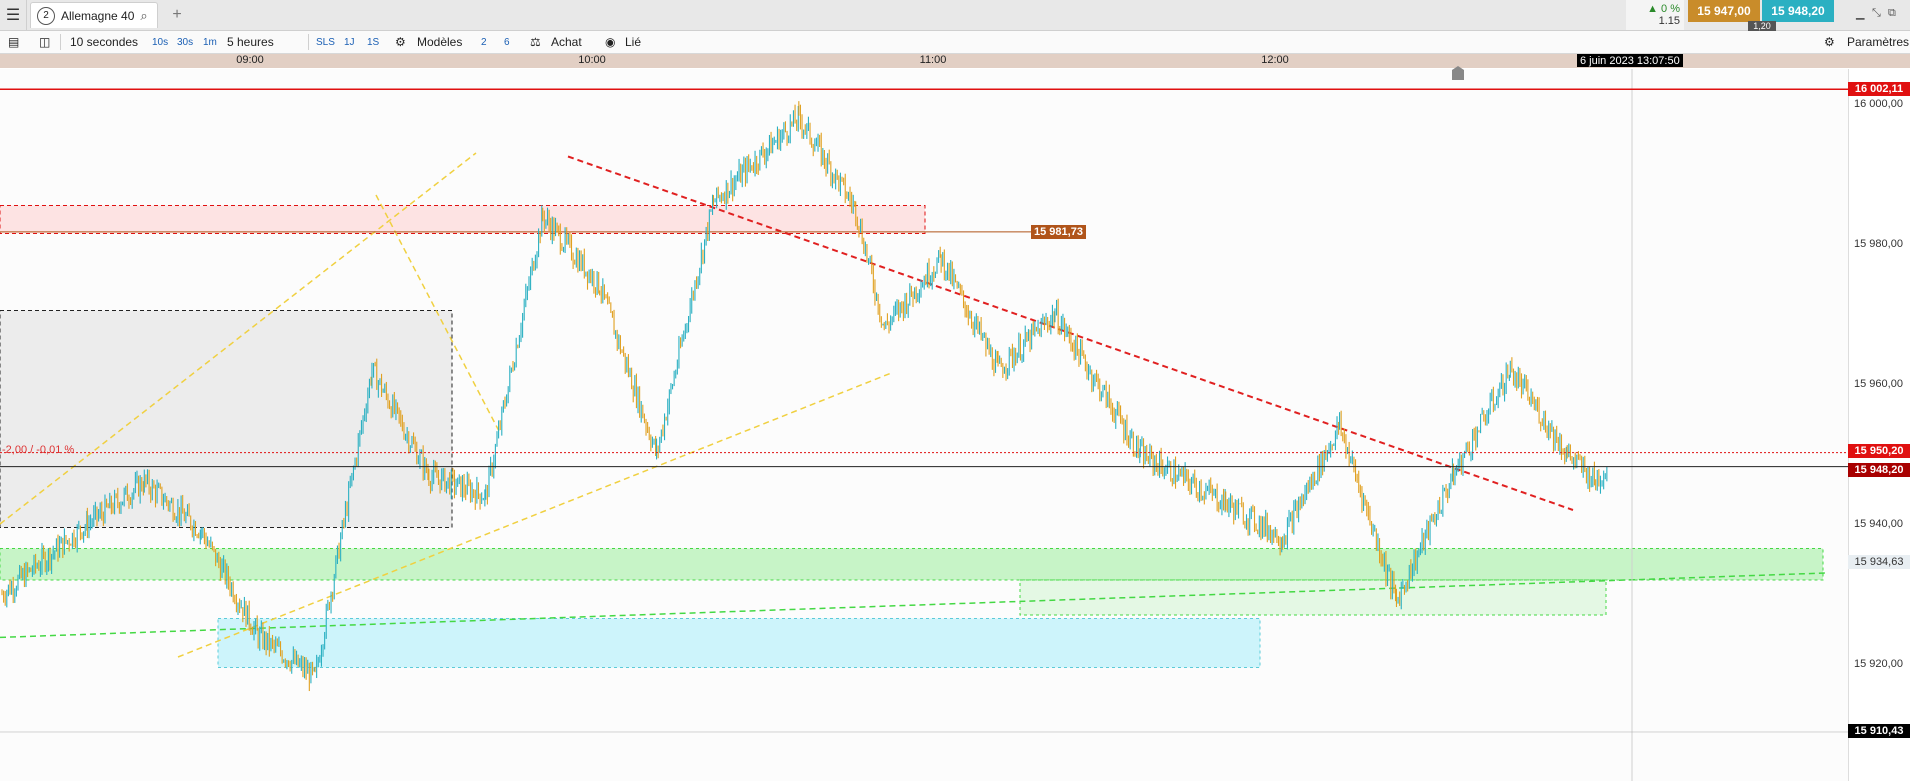 This screenshot has height=781, width=1910. What do you see at coordinates (912, 564) in the screenshot?
I see `demand-zone` at bounding box center [912, 564].